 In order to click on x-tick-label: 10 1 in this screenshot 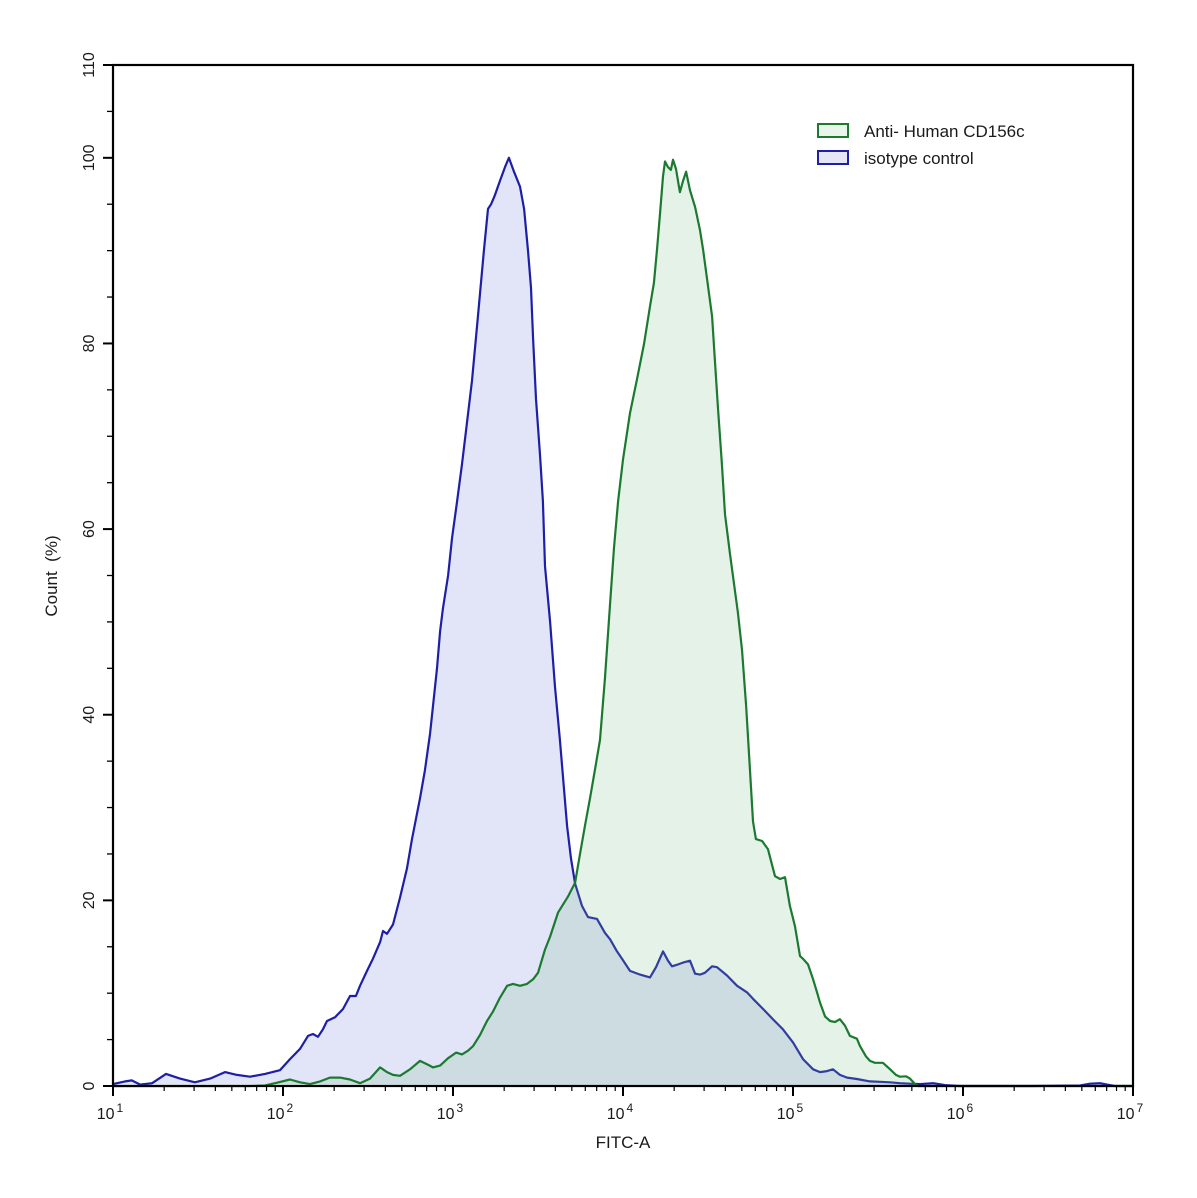, I will do `click(110, 1112)`.